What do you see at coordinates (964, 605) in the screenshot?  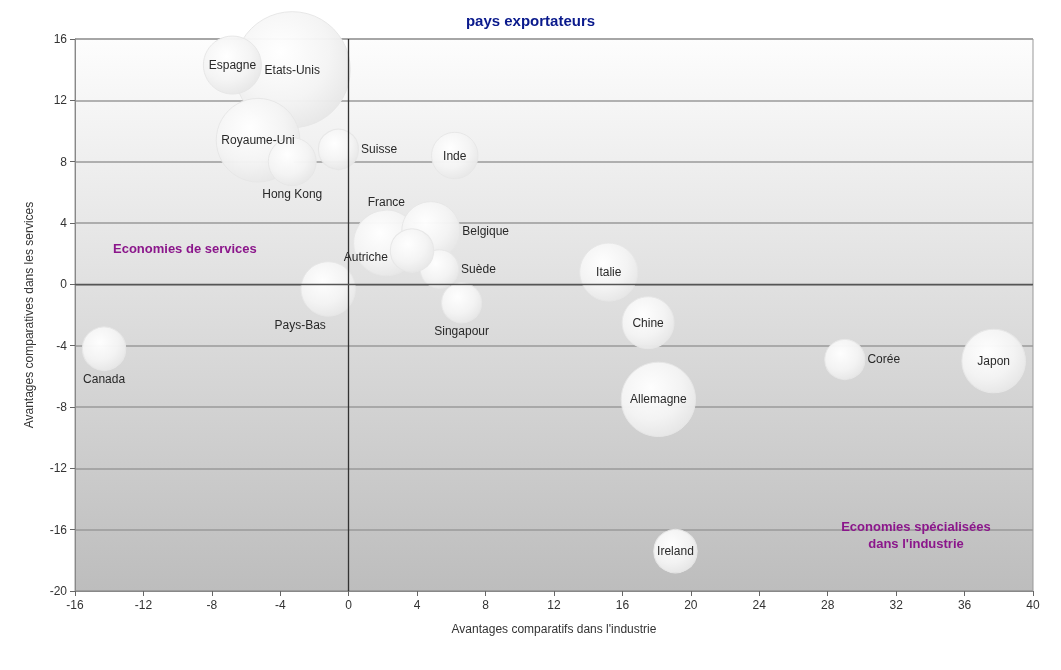 I see `x-tick-label: 36` at bounding box center [964, 605].